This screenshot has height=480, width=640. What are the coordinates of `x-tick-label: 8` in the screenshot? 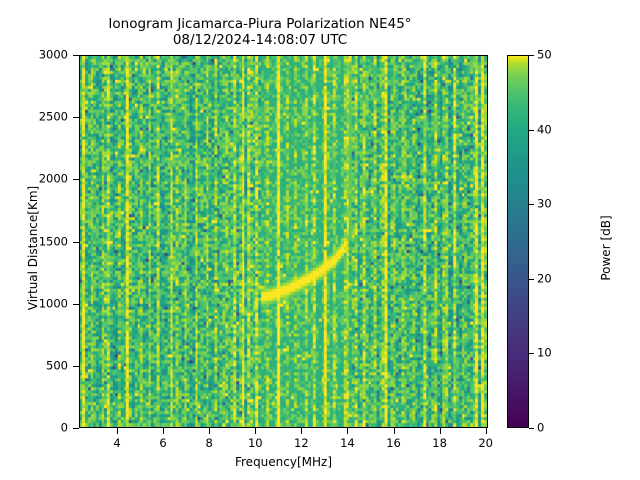 It's located at (209, 443).